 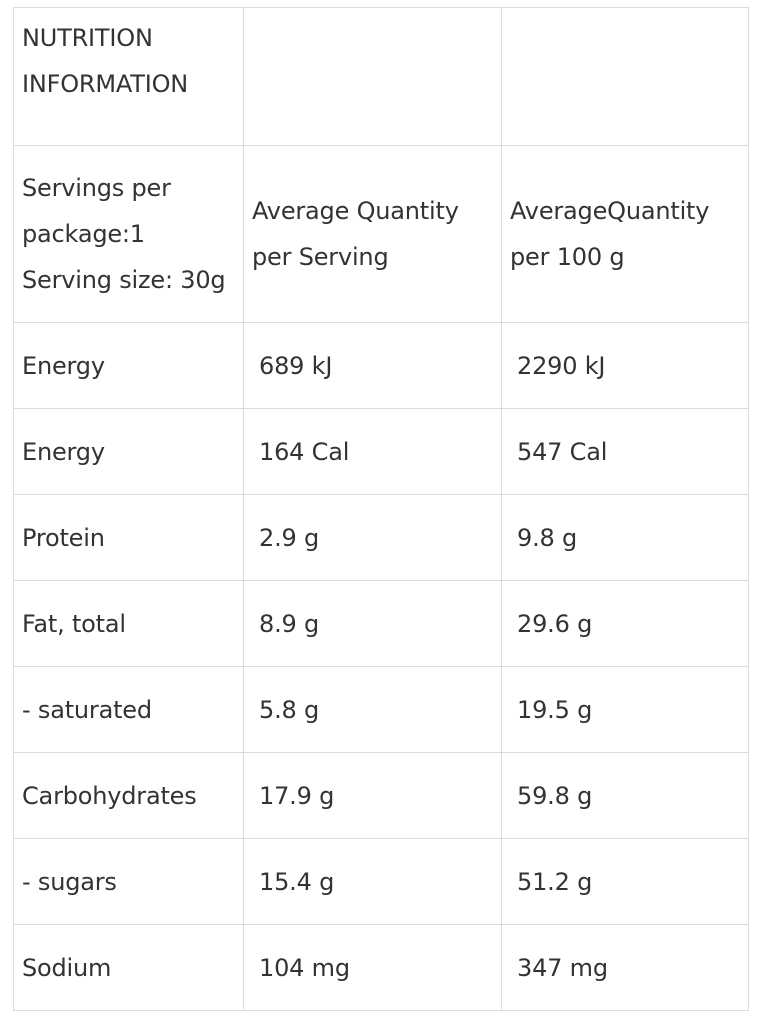 What do you see at coordinates (87, 38) in the screenshot?
I see `table-title-line: NUTRITION` at bounding box center [87, 38].